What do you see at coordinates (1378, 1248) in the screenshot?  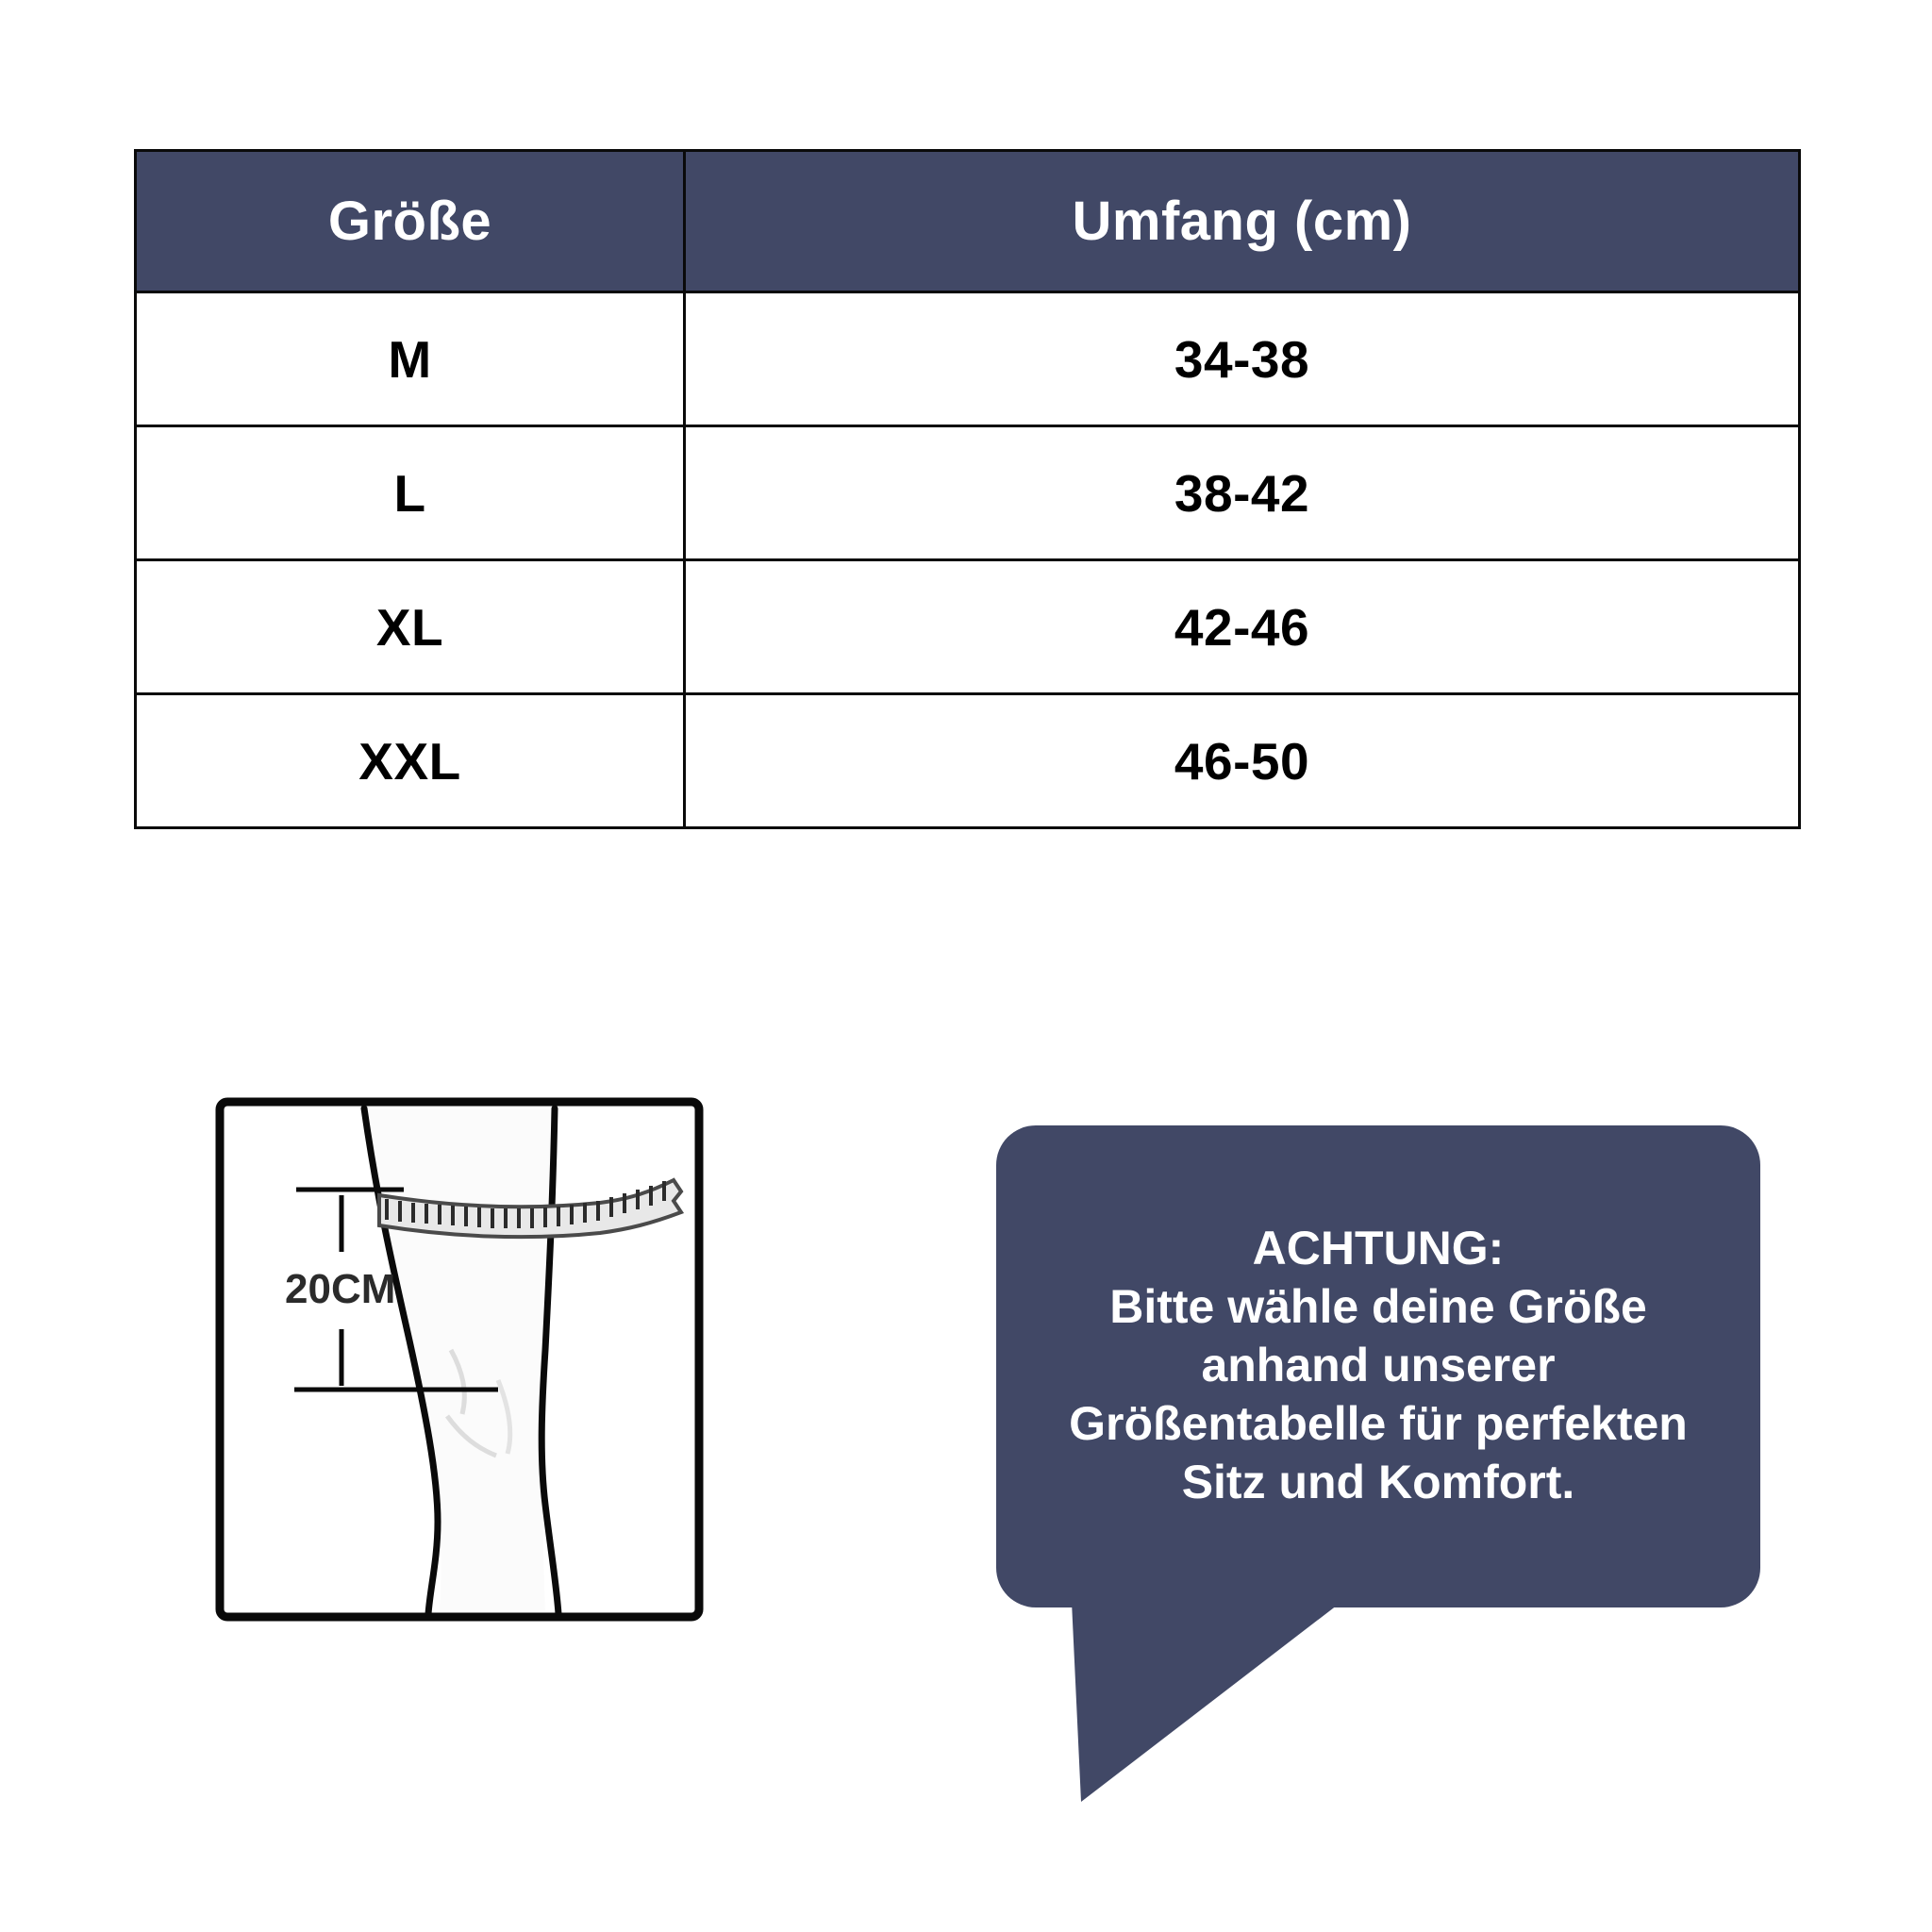 I see `callout-line-1: ACHTUNG:` at bounding box center [1378, 1248].